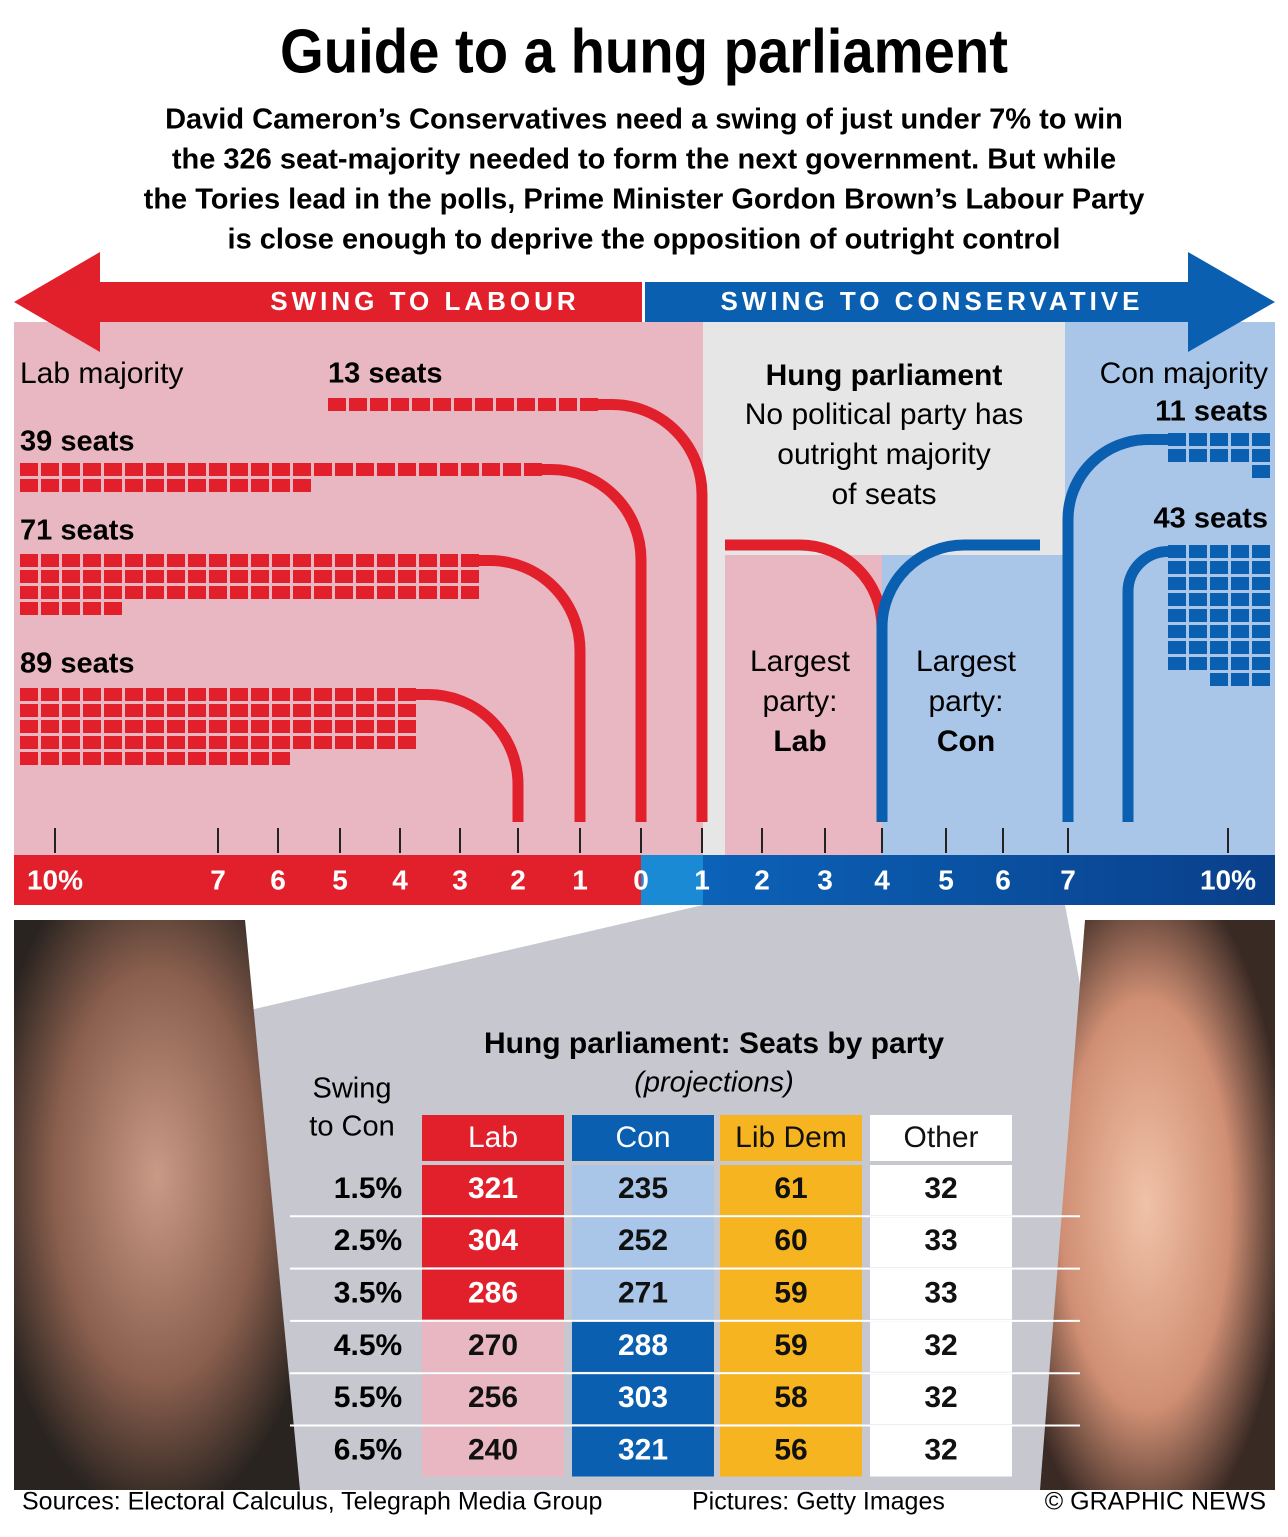 The height and width of the screenshot is (1537, 1288). What do you see at coordinates (643, 1293) in the screenshot?
I see `cell-value: 271` at bounding box center [643, 1293].